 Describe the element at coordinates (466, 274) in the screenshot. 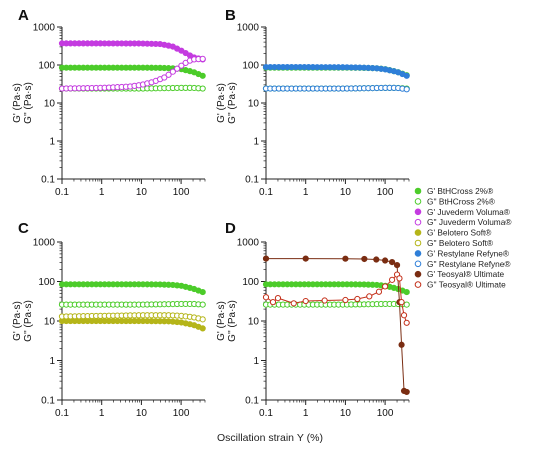

I see `legend-label: G' Teosyal® Ultimate` at that location.